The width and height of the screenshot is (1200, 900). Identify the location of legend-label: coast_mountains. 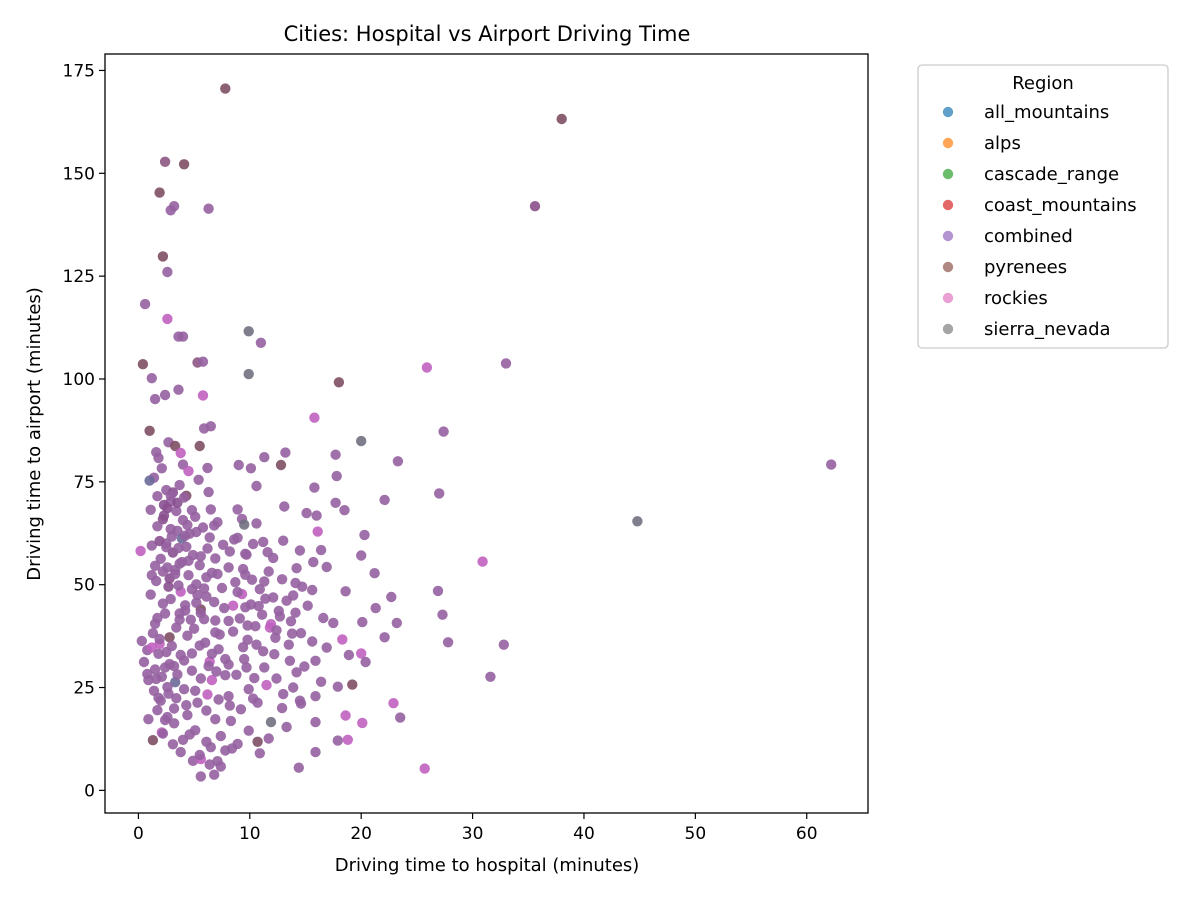
(1060, 205).